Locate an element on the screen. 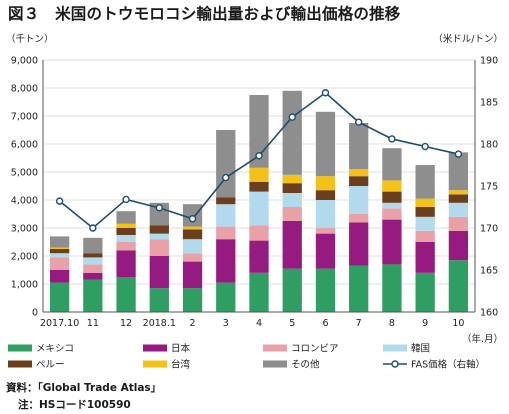 The width and height of the screenshot is (509, 414). y-left-tick-label: 8,000 is located at coordinates (24, 89).